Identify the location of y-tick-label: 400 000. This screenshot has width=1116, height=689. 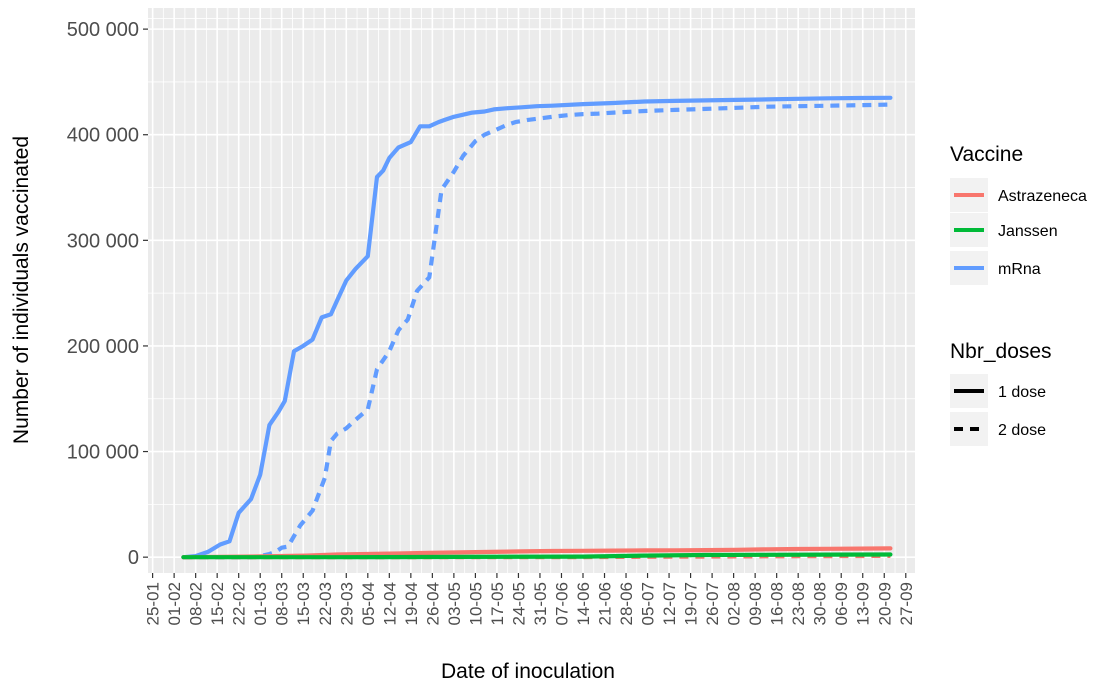
(103, 136).